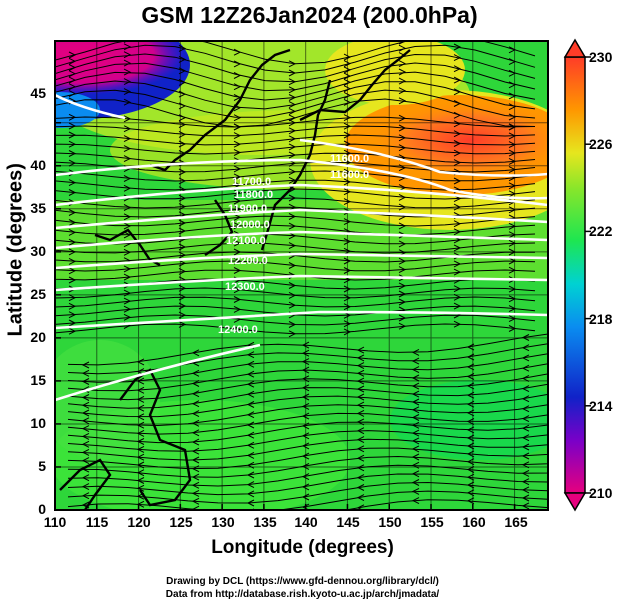 The image size is (619, 605). I want to click on y-tick-label: 40, so click(38, 165).